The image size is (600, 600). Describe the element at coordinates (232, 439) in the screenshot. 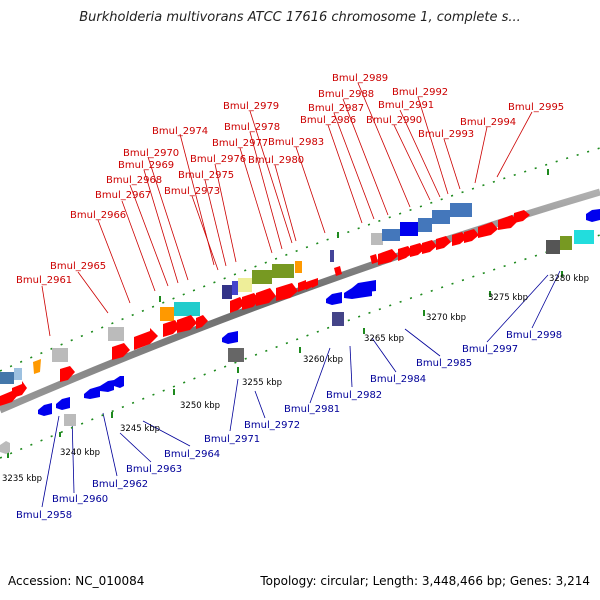

I see `gene-label: Bmul_2971` at that location.